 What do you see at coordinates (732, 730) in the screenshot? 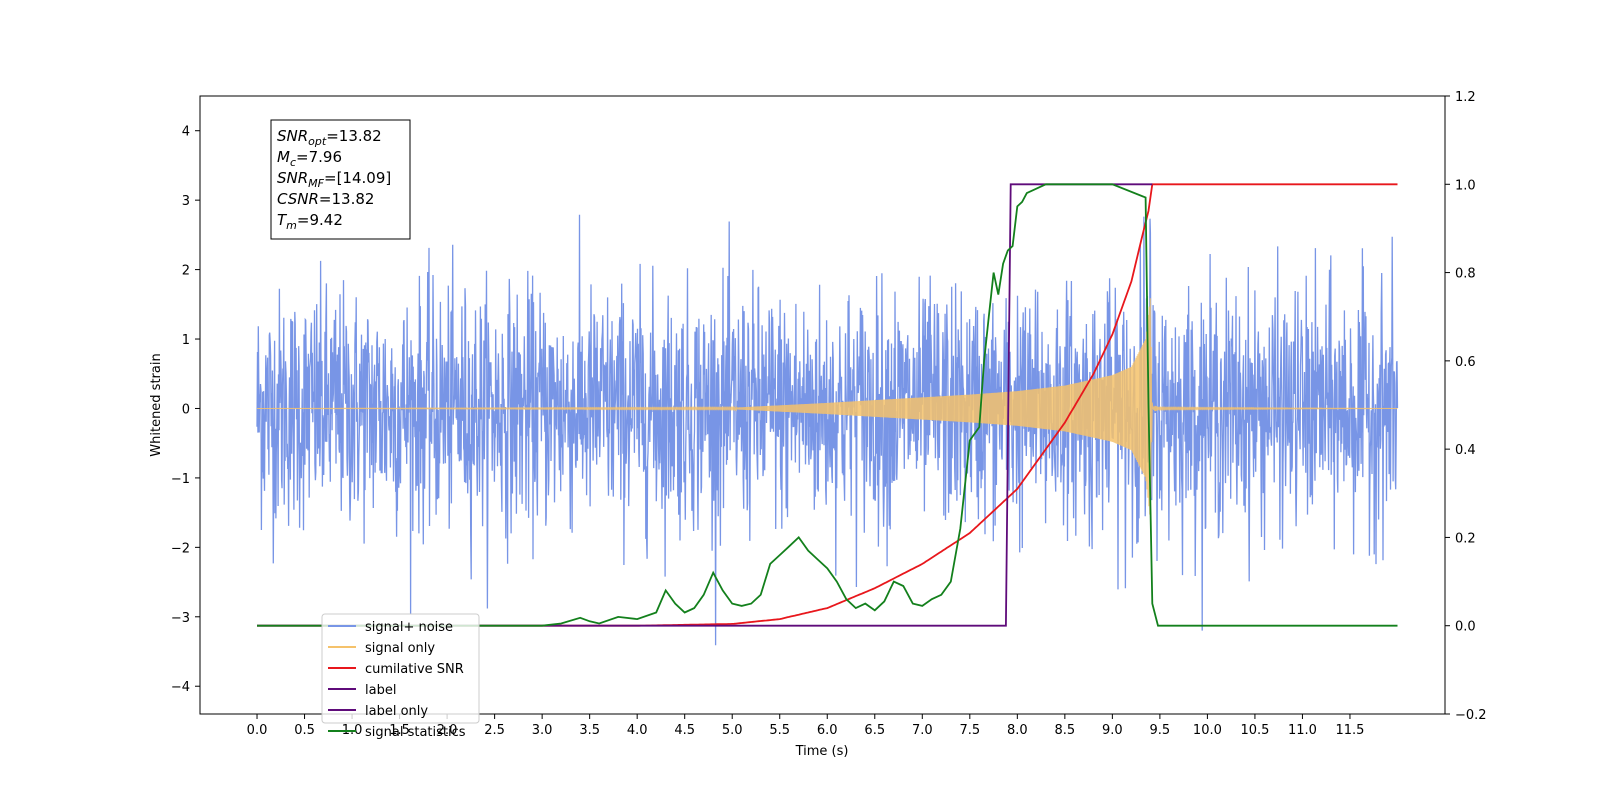
I see `x-tick-label: 5.0` at bounding box center [732, 730].